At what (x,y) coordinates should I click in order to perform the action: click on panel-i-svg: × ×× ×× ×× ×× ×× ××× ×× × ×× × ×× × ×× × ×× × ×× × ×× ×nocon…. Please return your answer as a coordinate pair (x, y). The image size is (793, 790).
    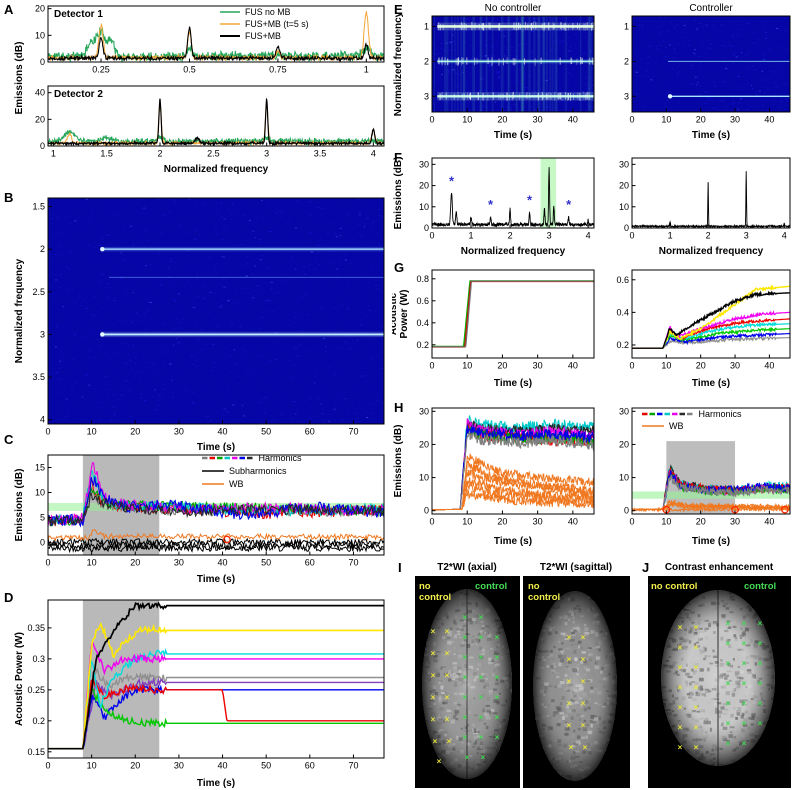
    Looking at the image, I should click on (522, 675).